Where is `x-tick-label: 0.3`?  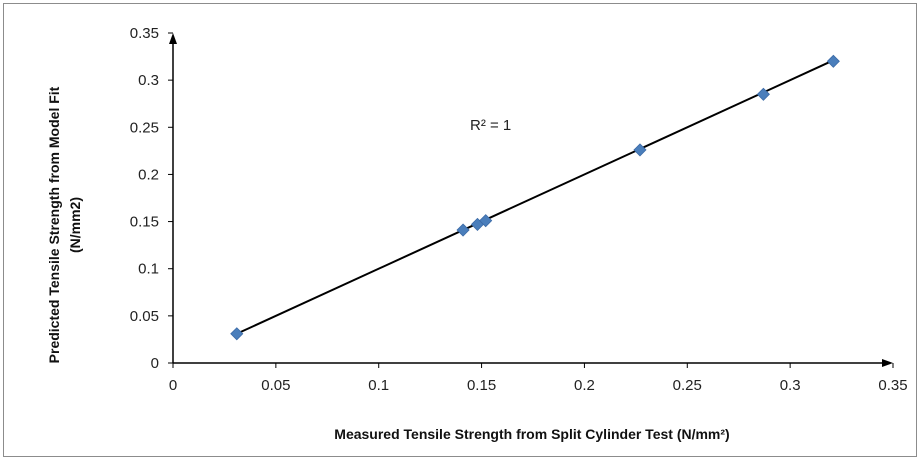
x-tick-label: 0.3 is located at coordinates (790, 385).